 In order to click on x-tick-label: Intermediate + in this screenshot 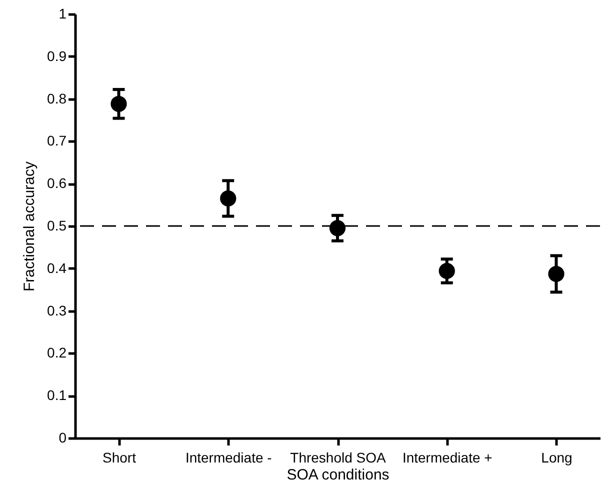, I will do `click(447, 458)`.